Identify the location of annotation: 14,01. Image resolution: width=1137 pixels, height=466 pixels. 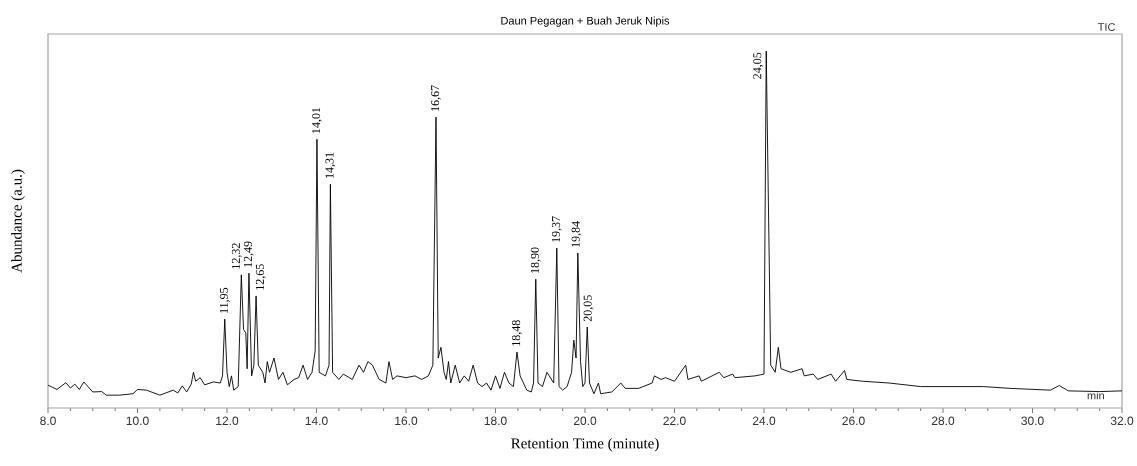
(317, 120).